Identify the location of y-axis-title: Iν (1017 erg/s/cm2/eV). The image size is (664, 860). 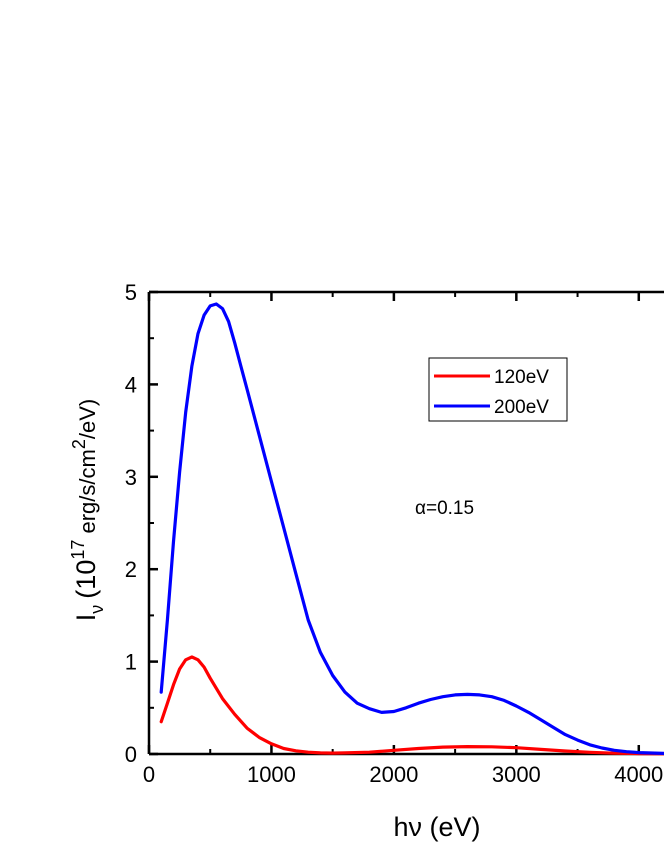
(87, 510).